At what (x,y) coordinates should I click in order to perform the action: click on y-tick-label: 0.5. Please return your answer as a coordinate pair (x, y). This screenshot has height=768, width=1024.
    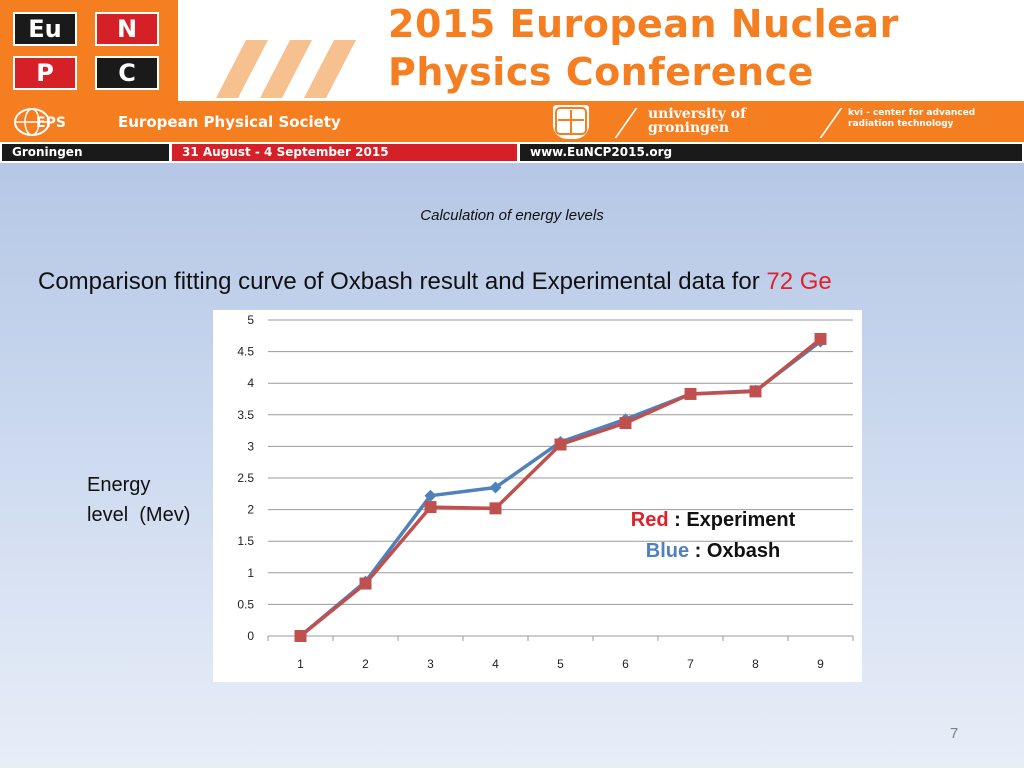
    Looking at the image, I should click on (245, 604).